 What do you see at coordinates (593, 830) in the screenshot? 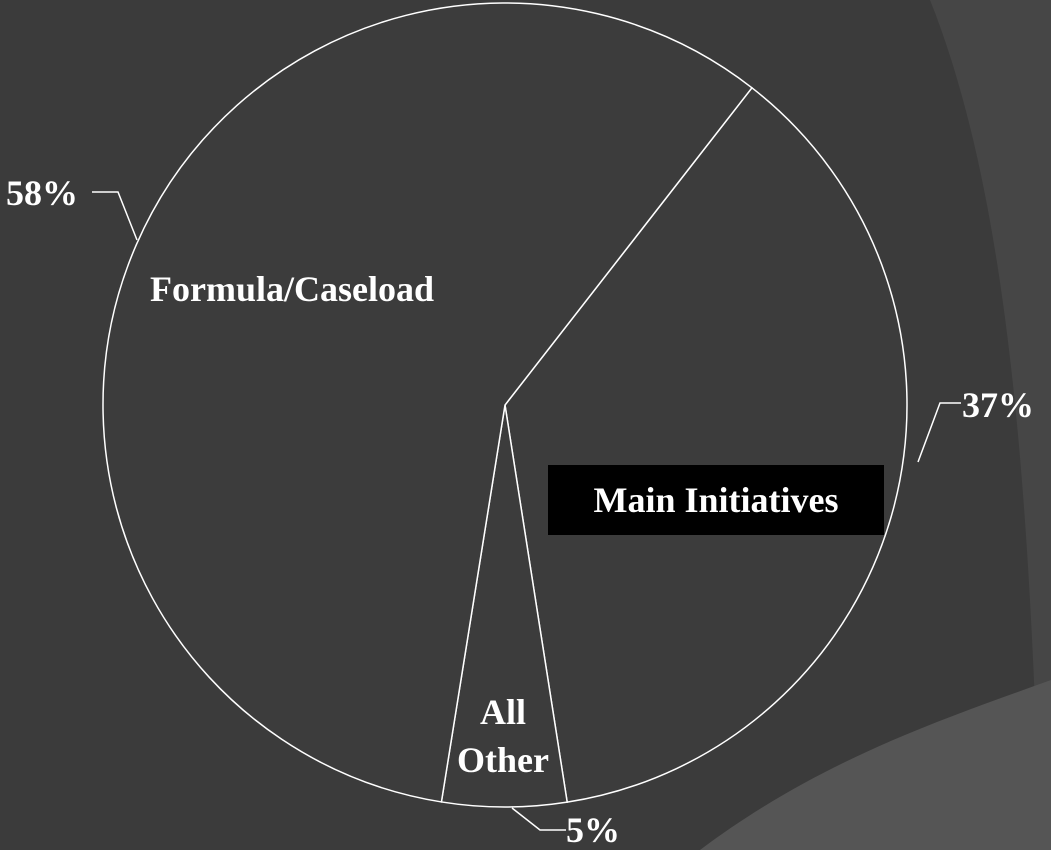
I see `value-label: 5%` at bounding box center [593, 830].